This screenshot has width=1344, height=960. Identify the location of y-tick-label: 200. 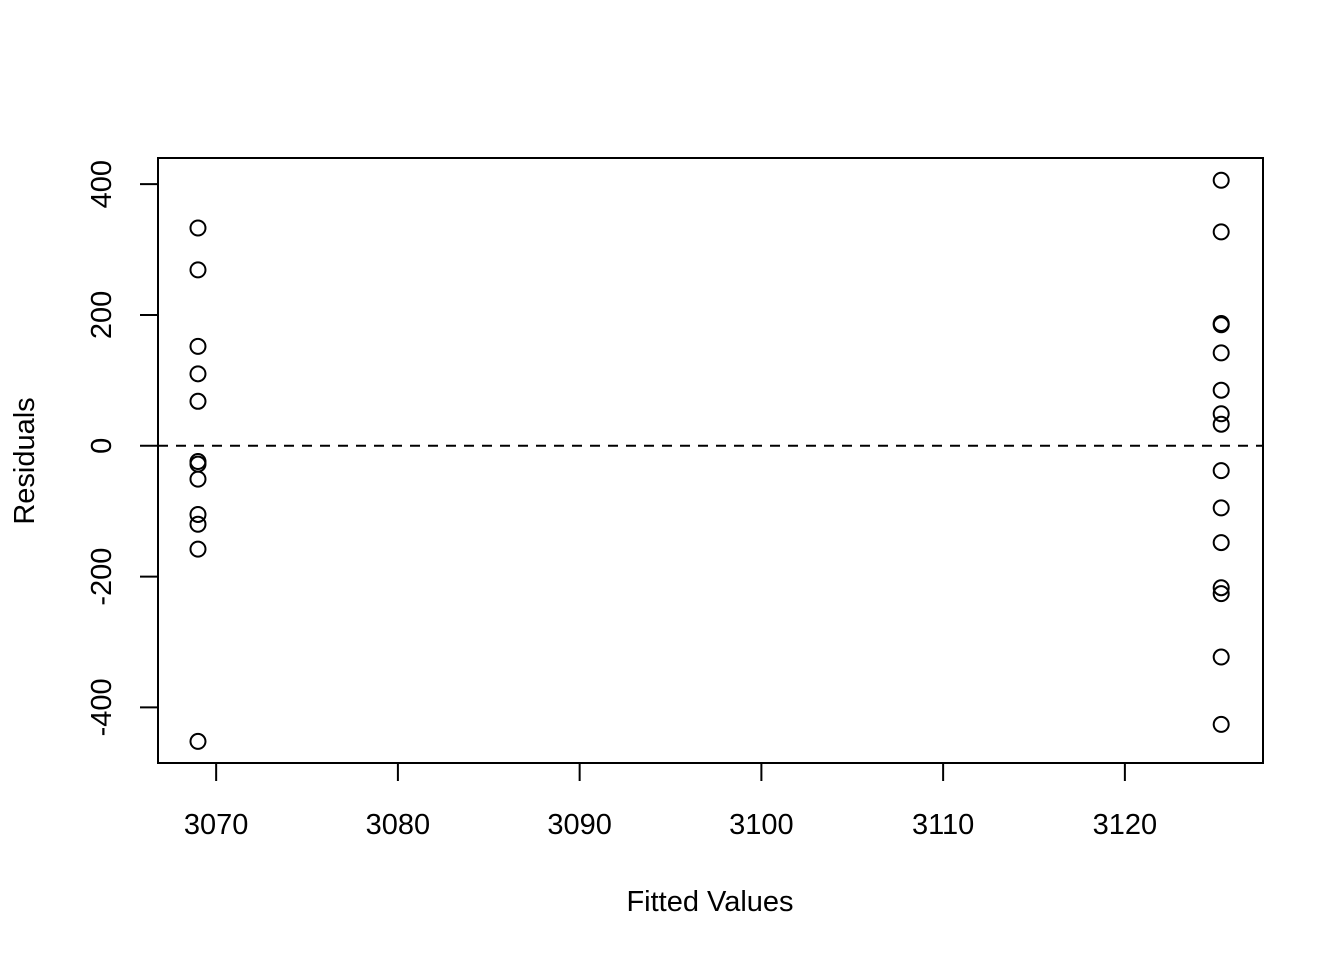
(102, 315).